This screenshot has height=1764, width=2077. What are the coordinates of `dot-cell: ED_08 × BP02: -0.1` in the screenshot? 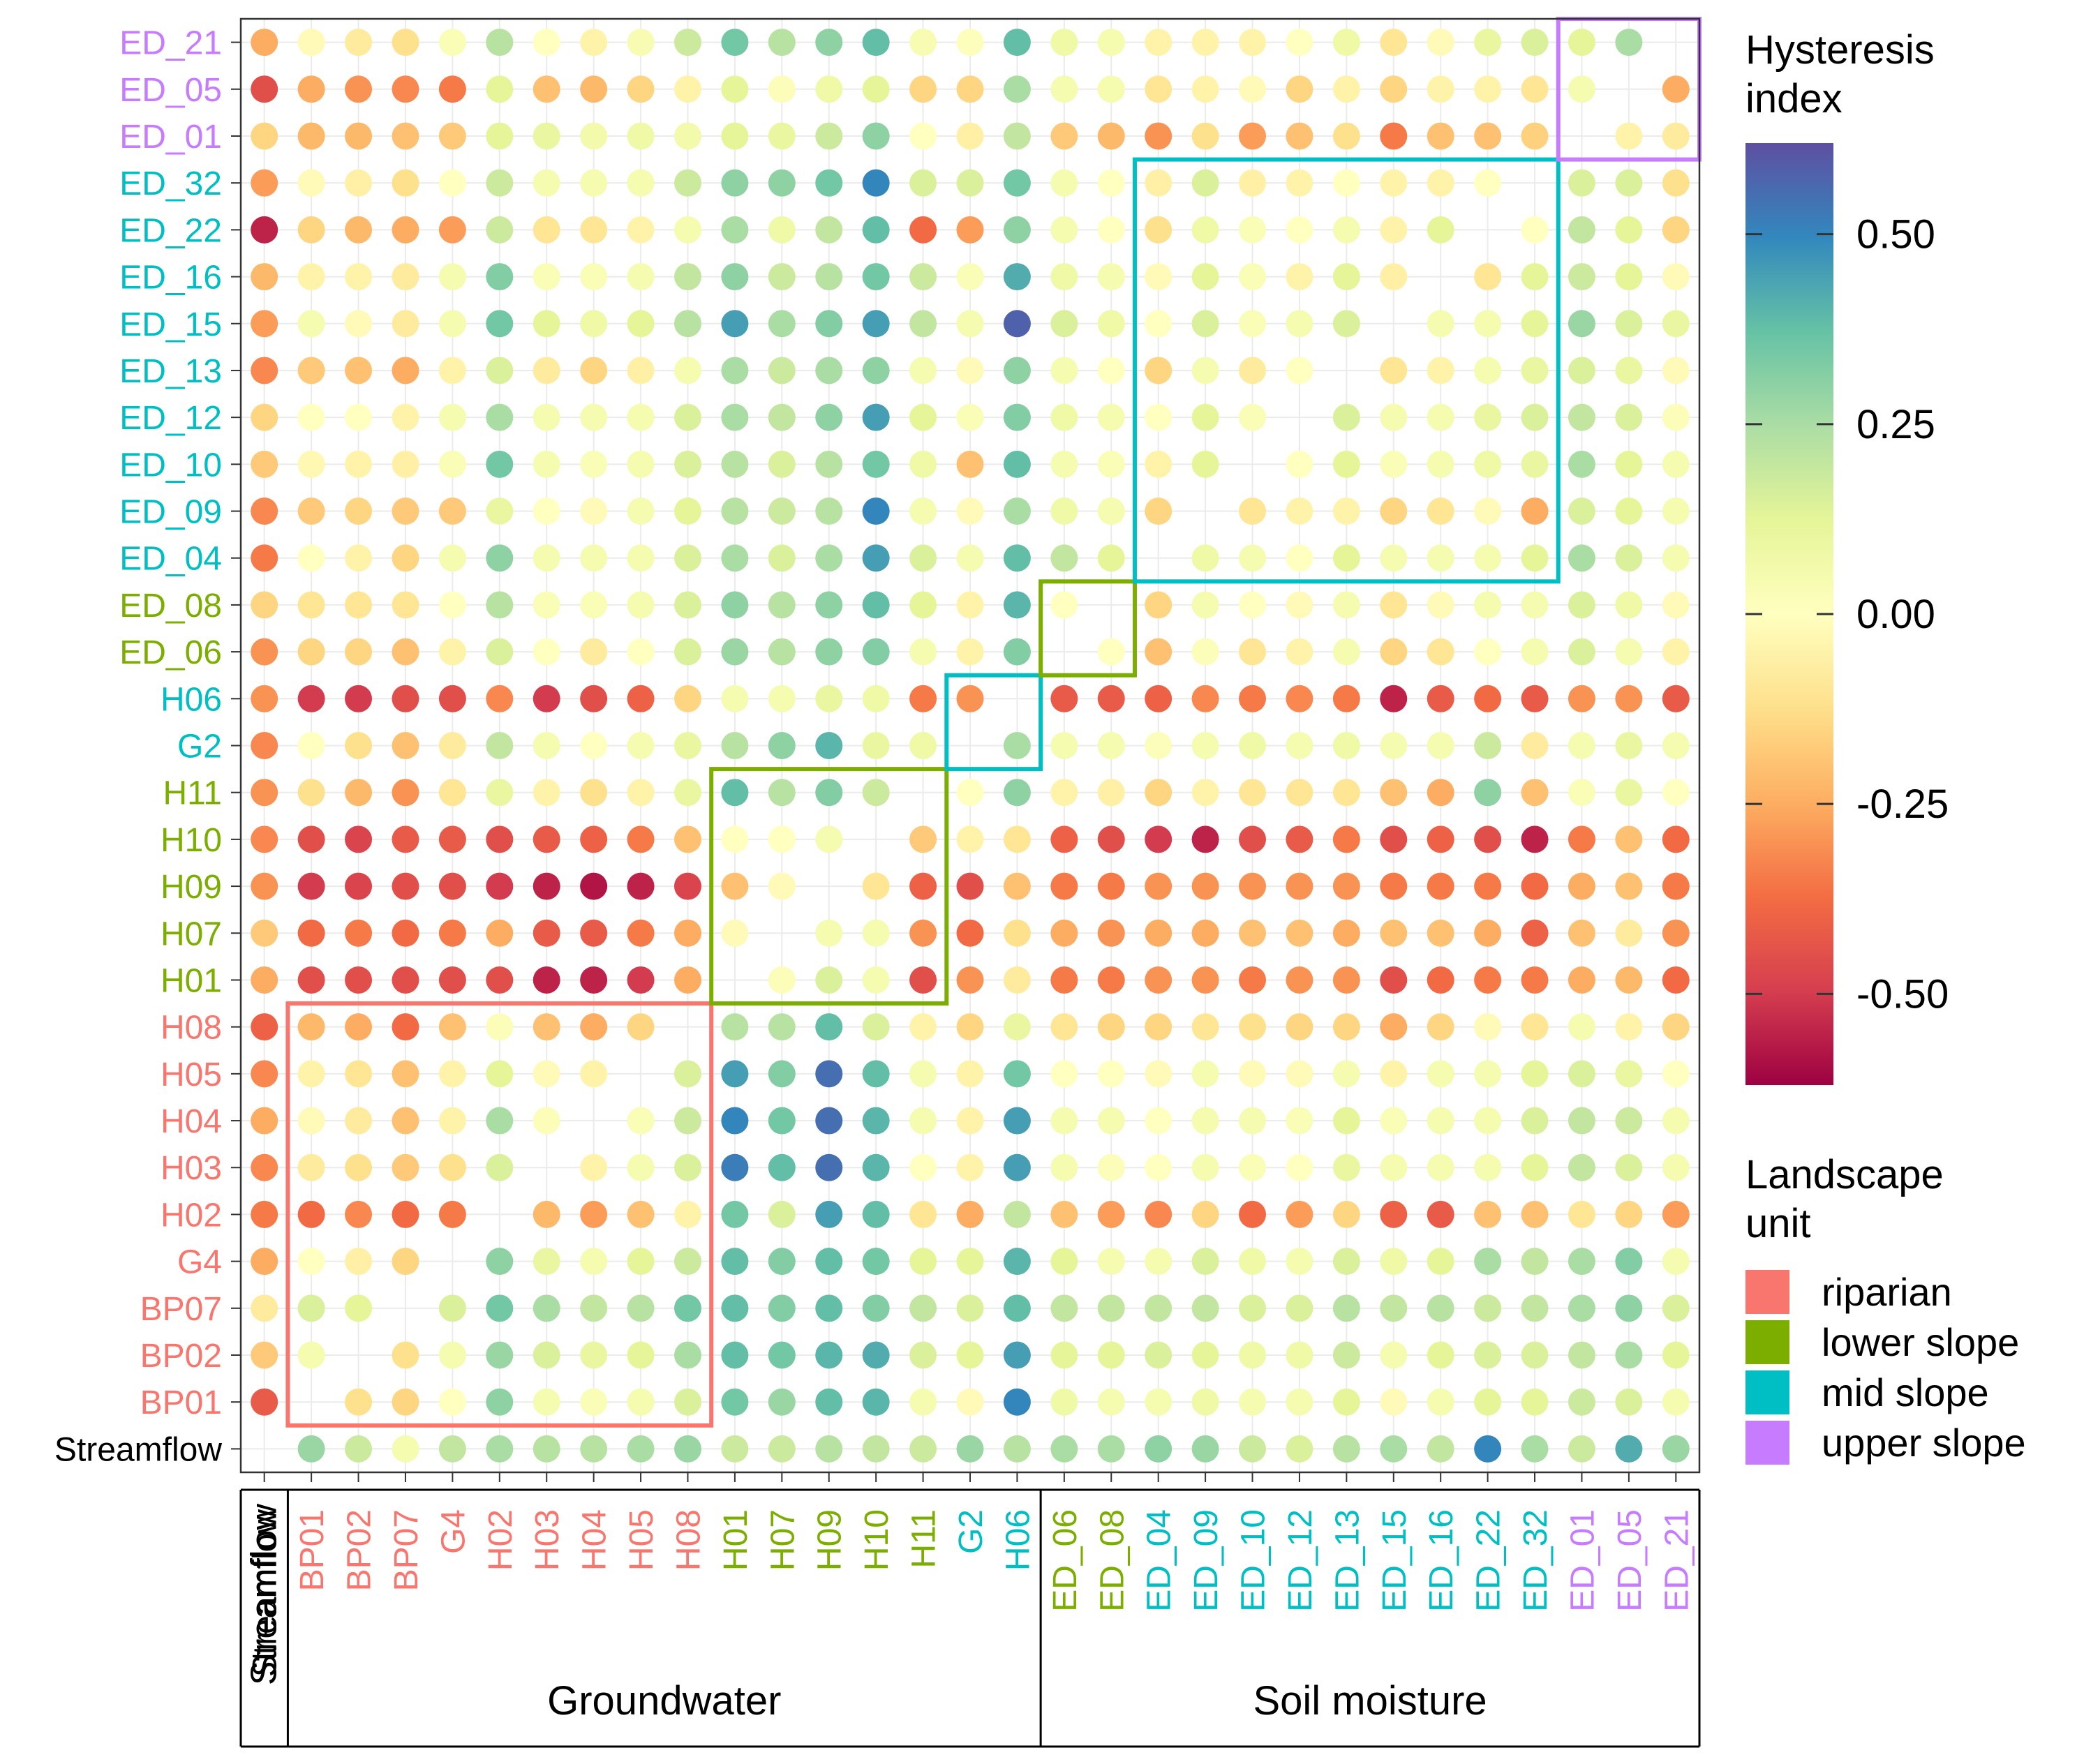 It's located at (359, 605).